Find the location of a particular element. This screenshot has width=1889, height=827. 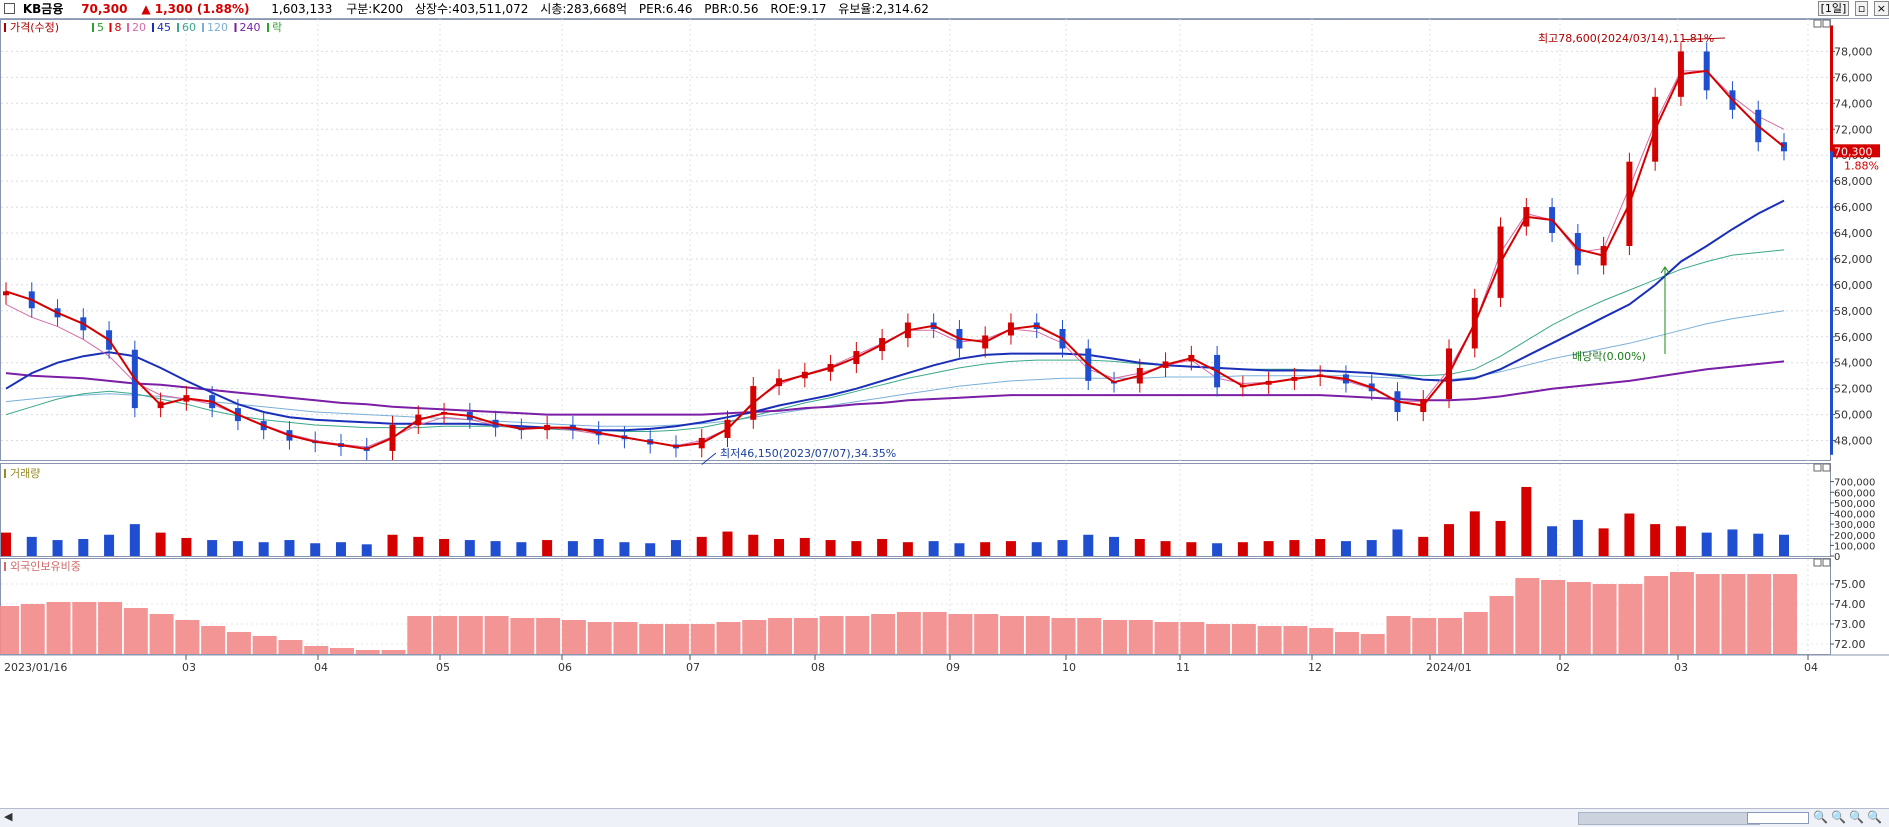

price-range-bar-up is located at coordinates (1831, 88).